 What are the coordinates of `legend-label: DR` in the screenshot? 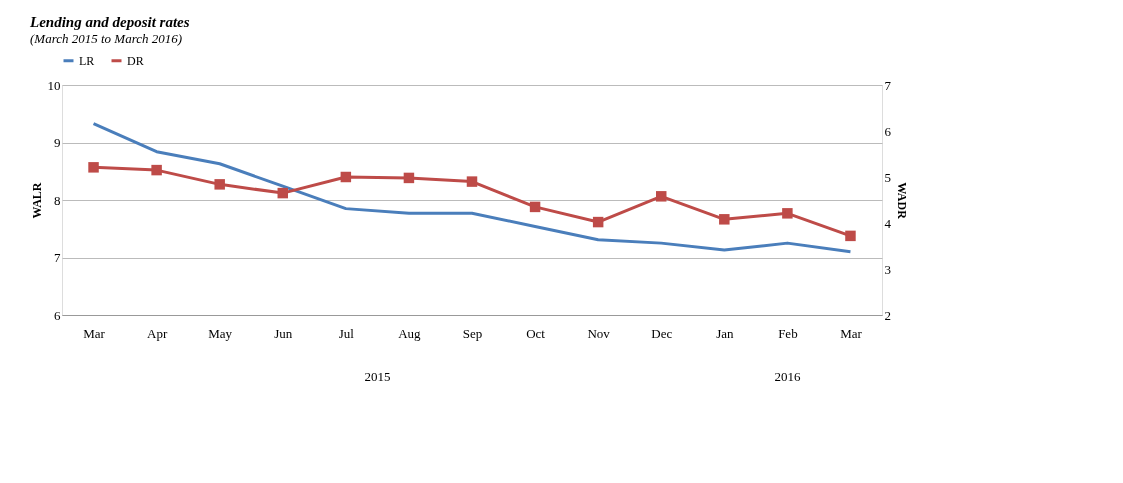 It's located at (135, 60).